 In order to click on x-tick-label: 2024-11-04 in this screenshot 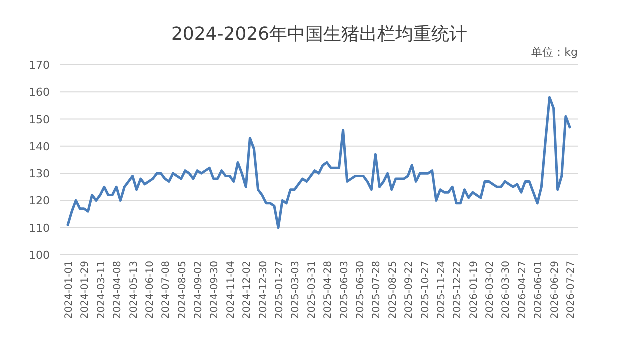, I will do `click(231, 290)`.